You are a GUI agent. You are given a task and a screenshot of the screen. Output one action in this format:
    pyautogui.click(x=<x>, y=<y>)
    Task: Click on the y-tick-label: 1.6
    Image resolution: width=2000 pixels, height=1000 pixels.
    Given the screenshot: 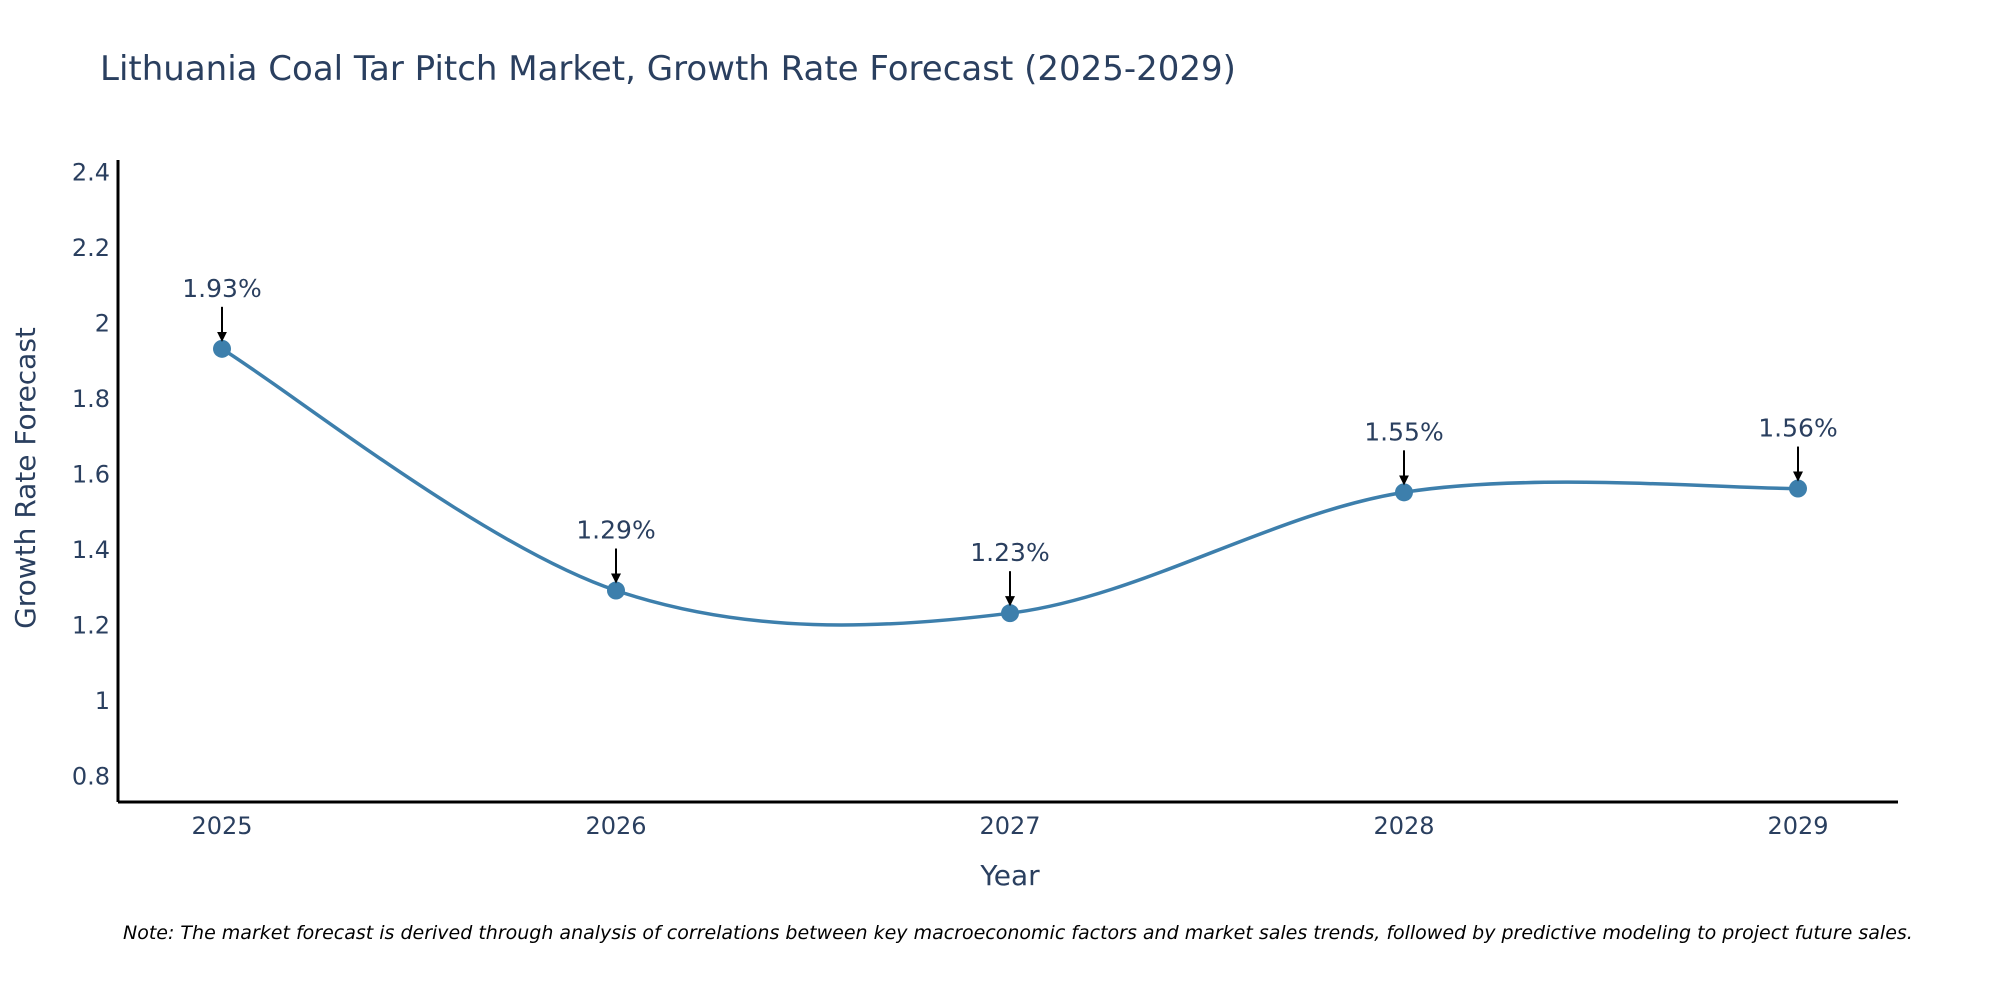 What is the action you would take?
    pyautogui.click(x=91, y=474)
    